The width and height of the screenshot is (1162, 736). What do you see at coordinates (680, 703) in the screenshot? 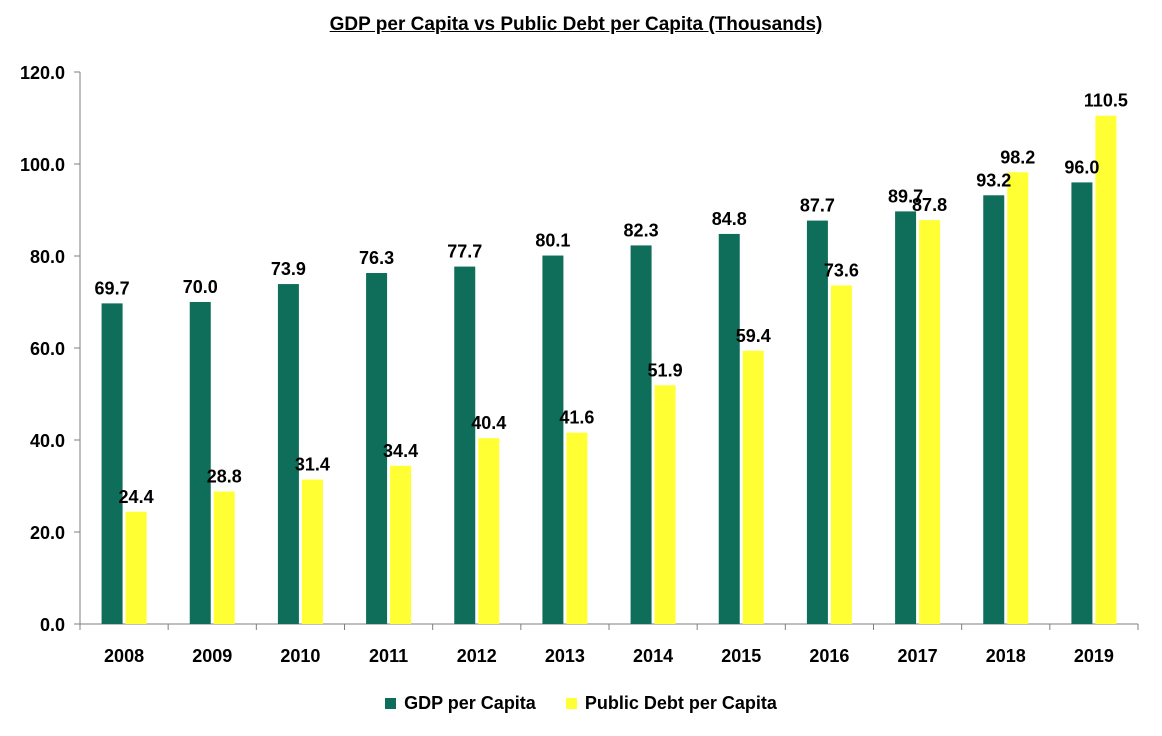
I see `legend-label-debt: Public Debt per Capita` at bounding box center [680, 703].